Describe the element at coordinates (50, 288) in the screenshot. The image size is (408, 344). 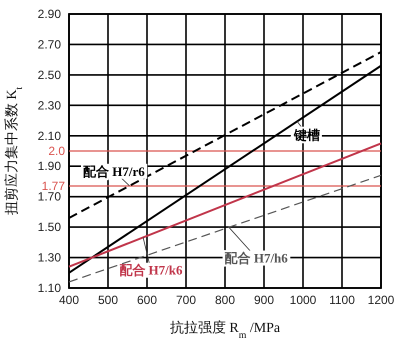
I see `y-tick-label: 1.10` at that location.